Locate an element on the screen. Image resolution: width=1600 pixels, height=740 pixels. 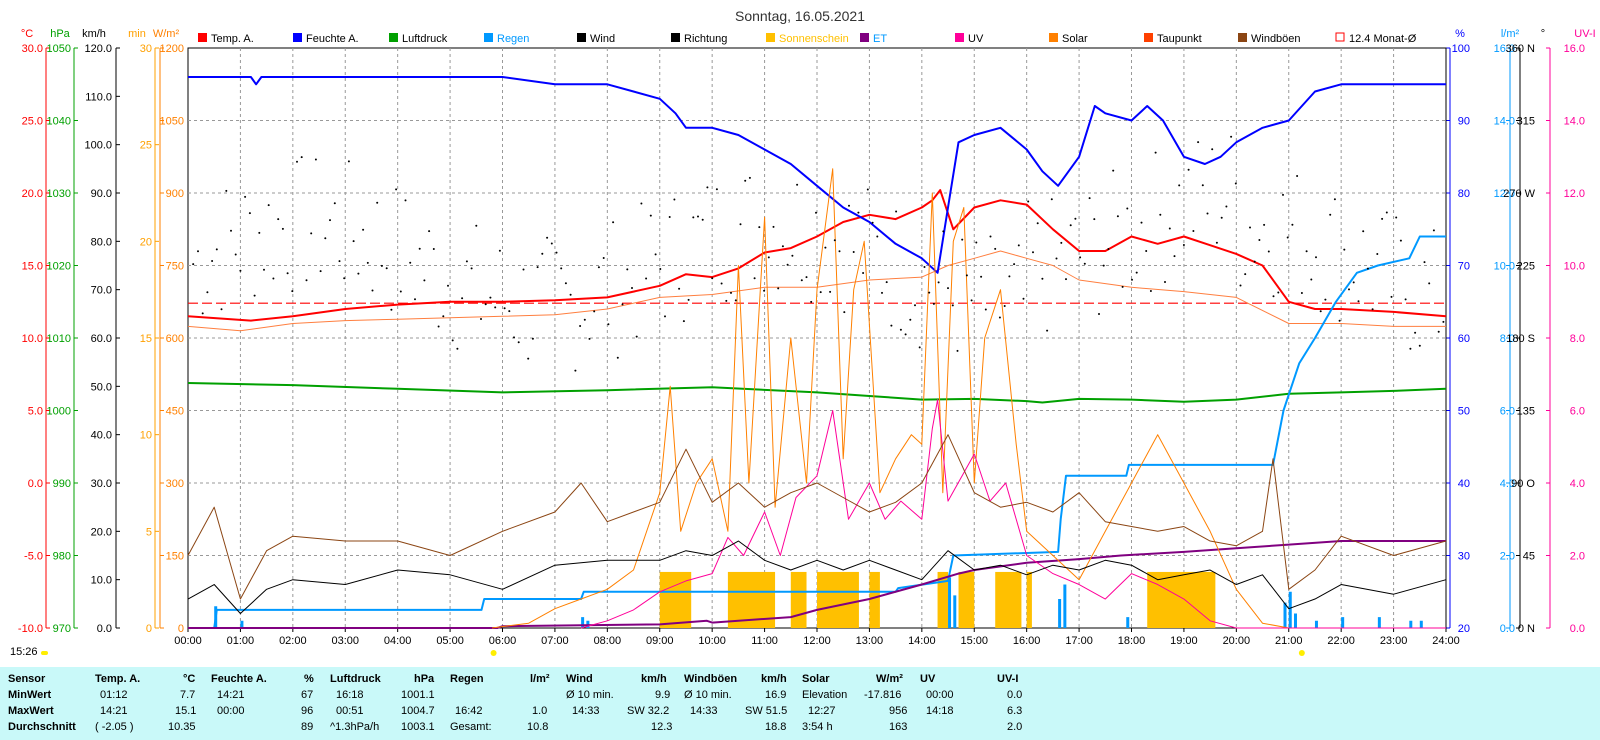
temp-avg: 10.35 is located at coordinates (182, 727).